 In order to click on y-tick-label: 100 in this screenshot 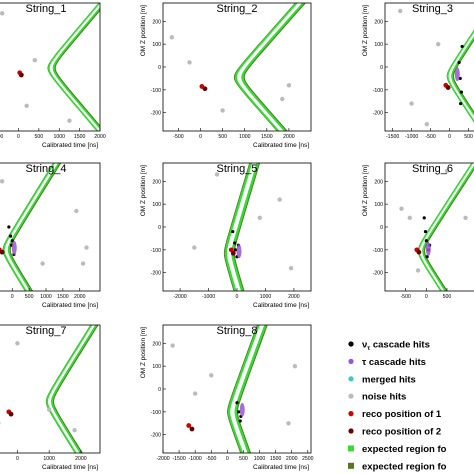, I will do `click(156, 205)`.